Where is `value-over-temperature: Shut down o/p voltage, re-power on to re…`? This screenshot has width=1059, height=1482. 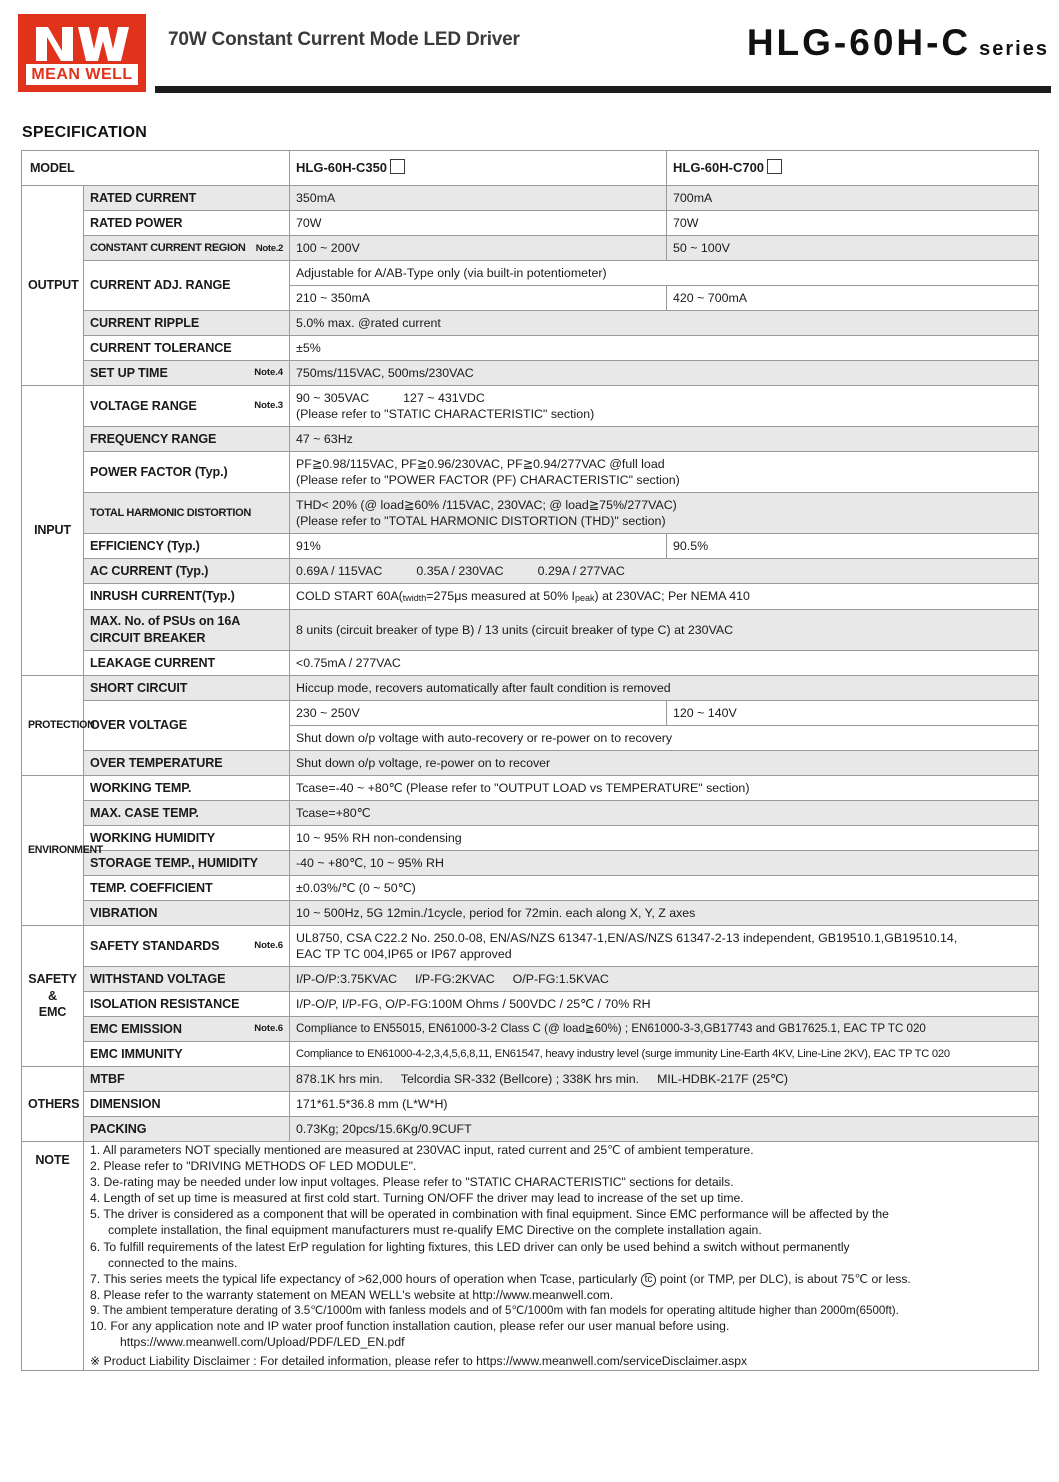 value-over-temperature: Shut down o/p voltage, re-power on to re… is located at coordinates (664, 763).